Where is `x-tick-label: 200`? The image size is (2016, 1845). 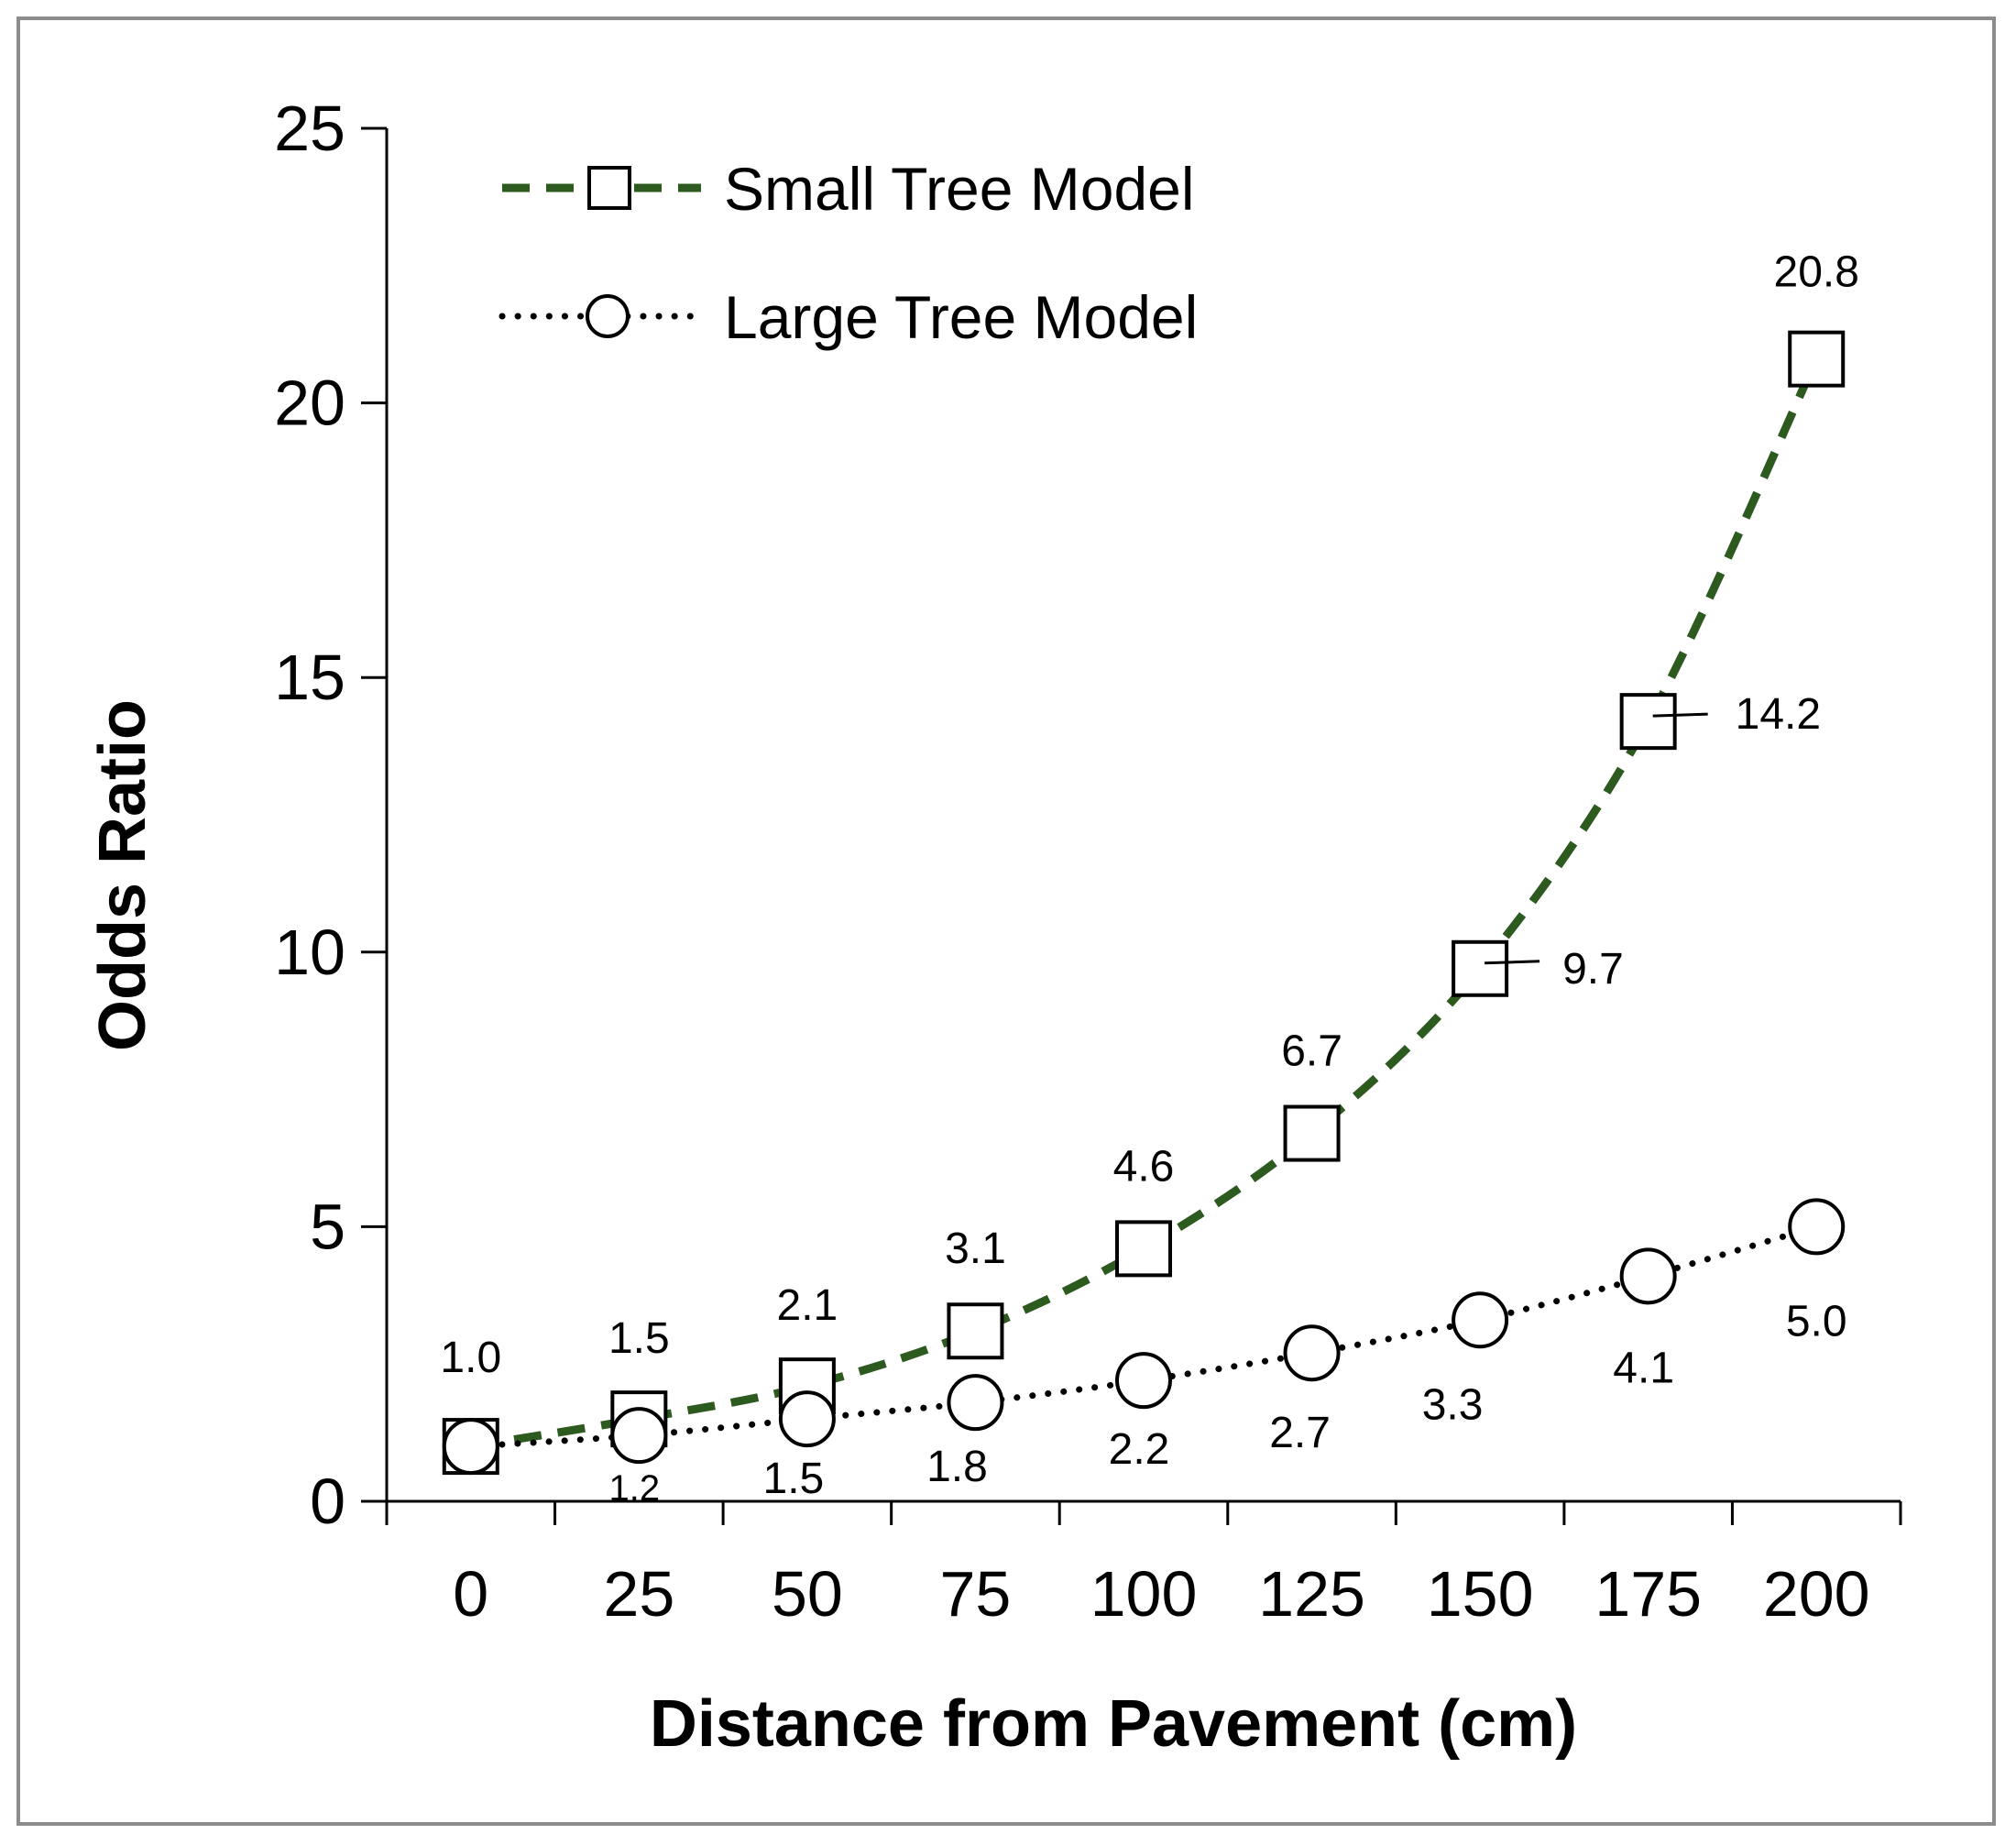
x-tick-label: 200 is located at coordinates (1816, 1594).